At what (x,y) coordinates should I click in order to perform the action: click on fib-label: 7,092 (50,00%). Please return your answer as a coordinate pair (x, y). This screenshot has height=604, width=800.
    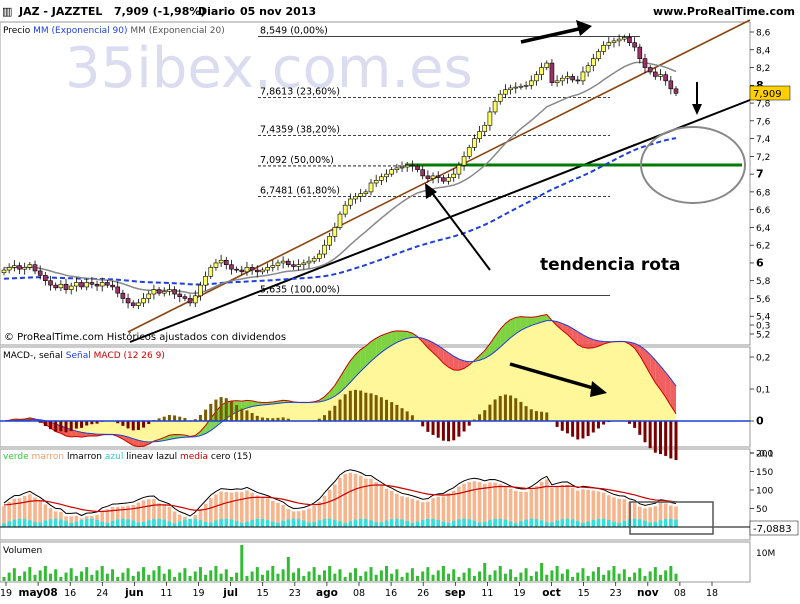
    Looking at the image, I should click on (297, 160).